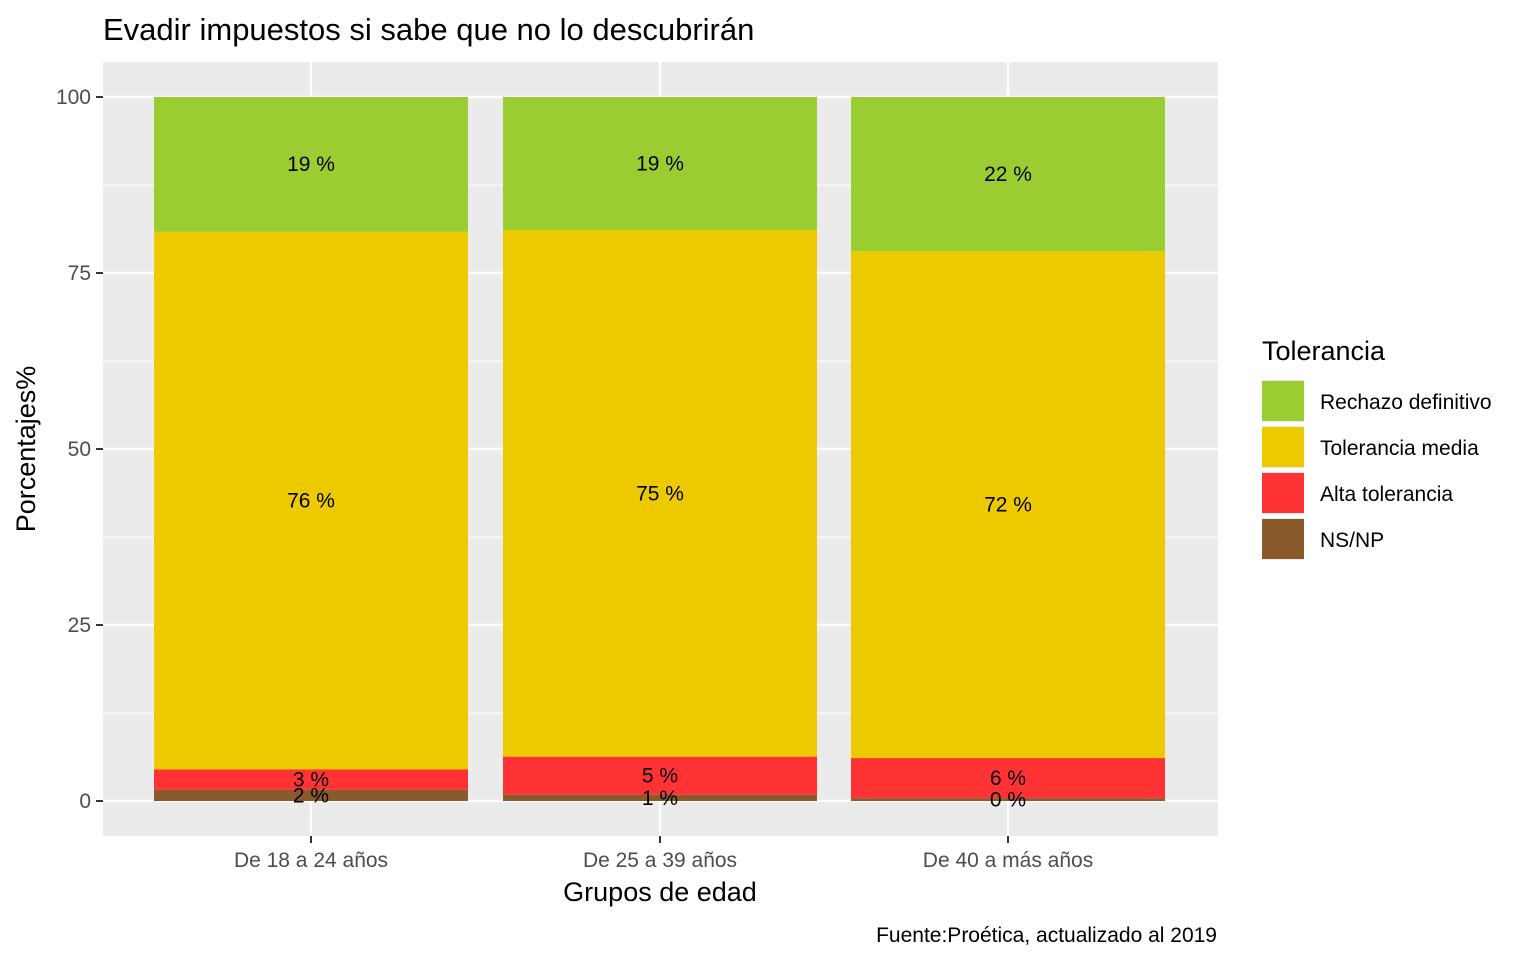 The height and width of the screenshot is (960, 1536). Describe the element at coordinates (1399, 448) in the screenshot. I see `legend-label: Tolerancia media` at that location.